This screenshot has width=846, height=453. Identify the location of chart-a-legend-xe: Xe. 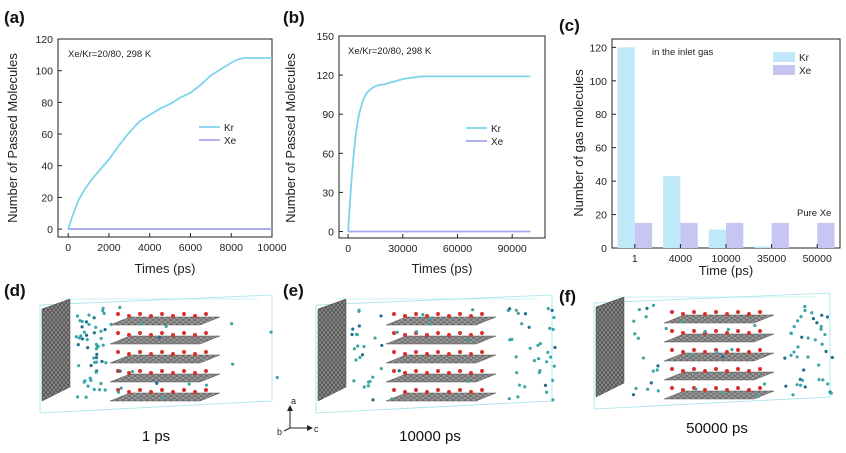
(230, 141).